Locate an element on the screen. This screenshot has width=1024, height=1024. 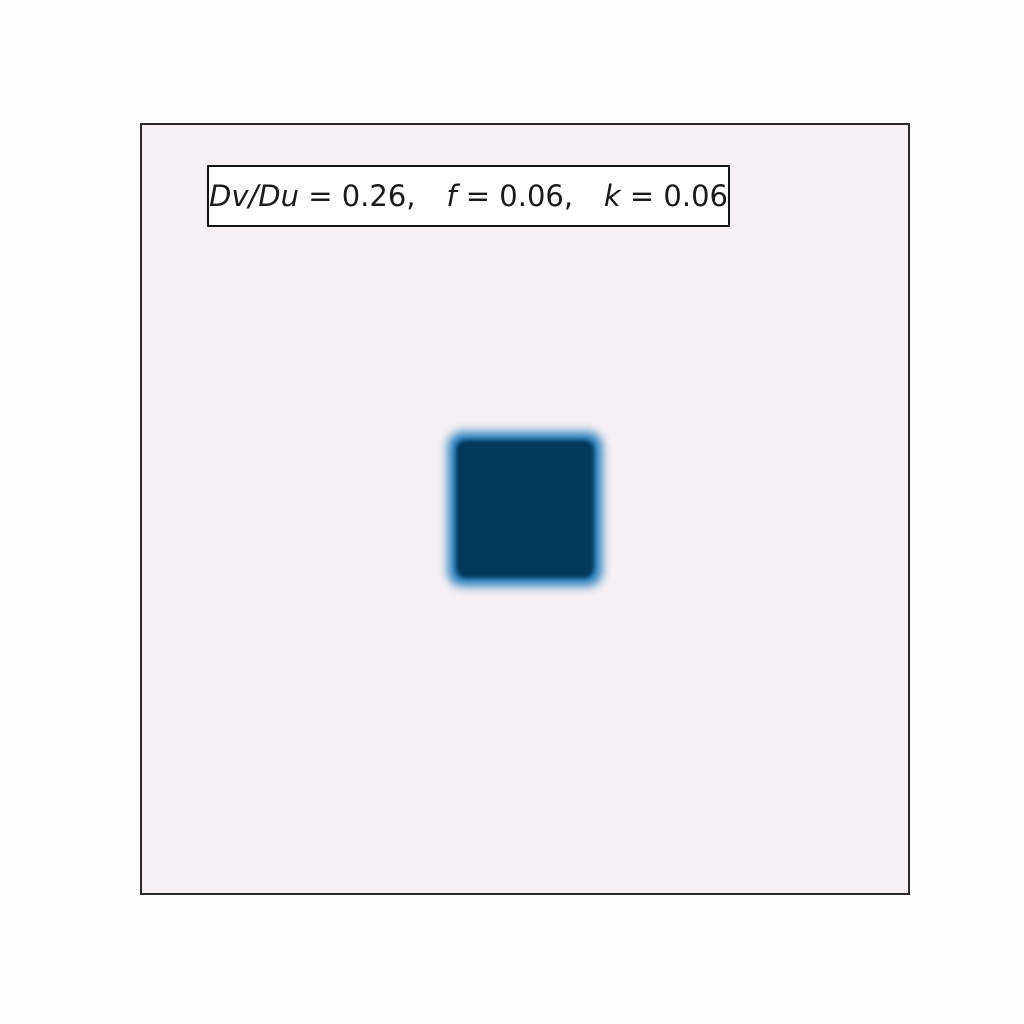
f-equals: = is located at coordinates (478, 196).